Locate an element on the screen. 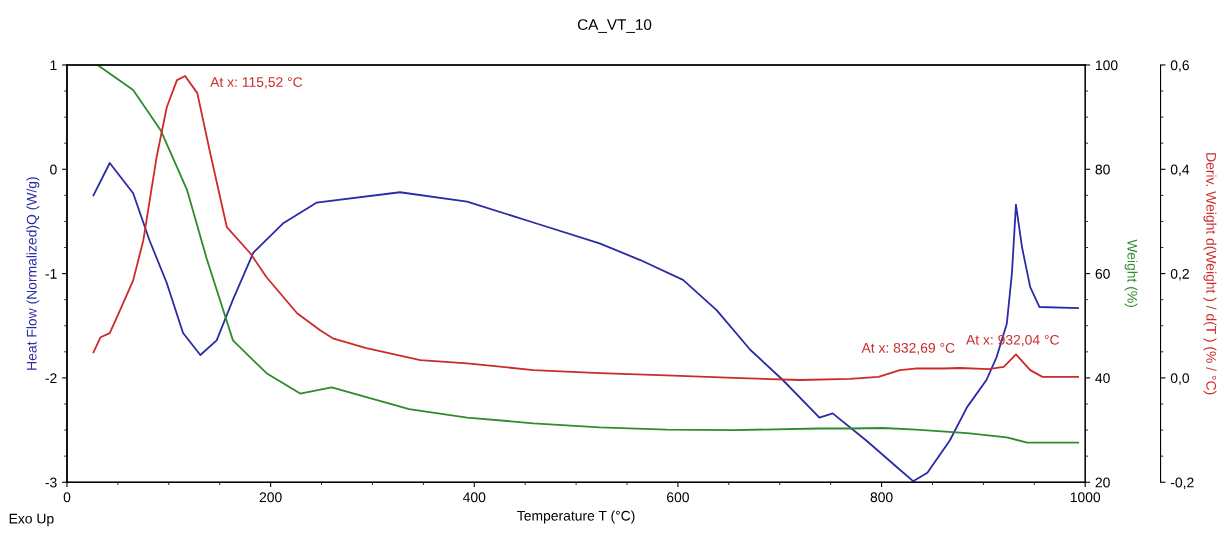  y2-tick-label: 20 is located at coordinates (1102, 482).